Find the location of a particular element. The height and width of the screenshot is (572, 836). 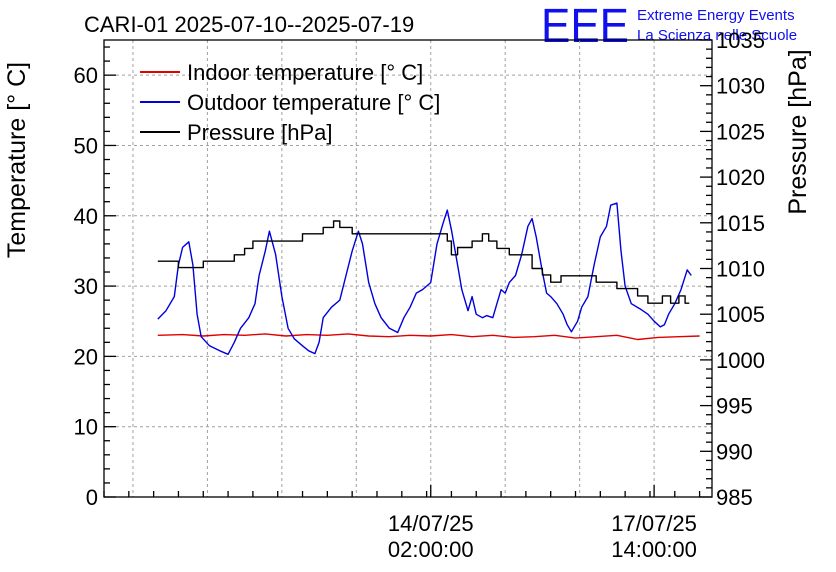

y-axis-left-title: Temperature [° C] is located at coordinates (17, 160).